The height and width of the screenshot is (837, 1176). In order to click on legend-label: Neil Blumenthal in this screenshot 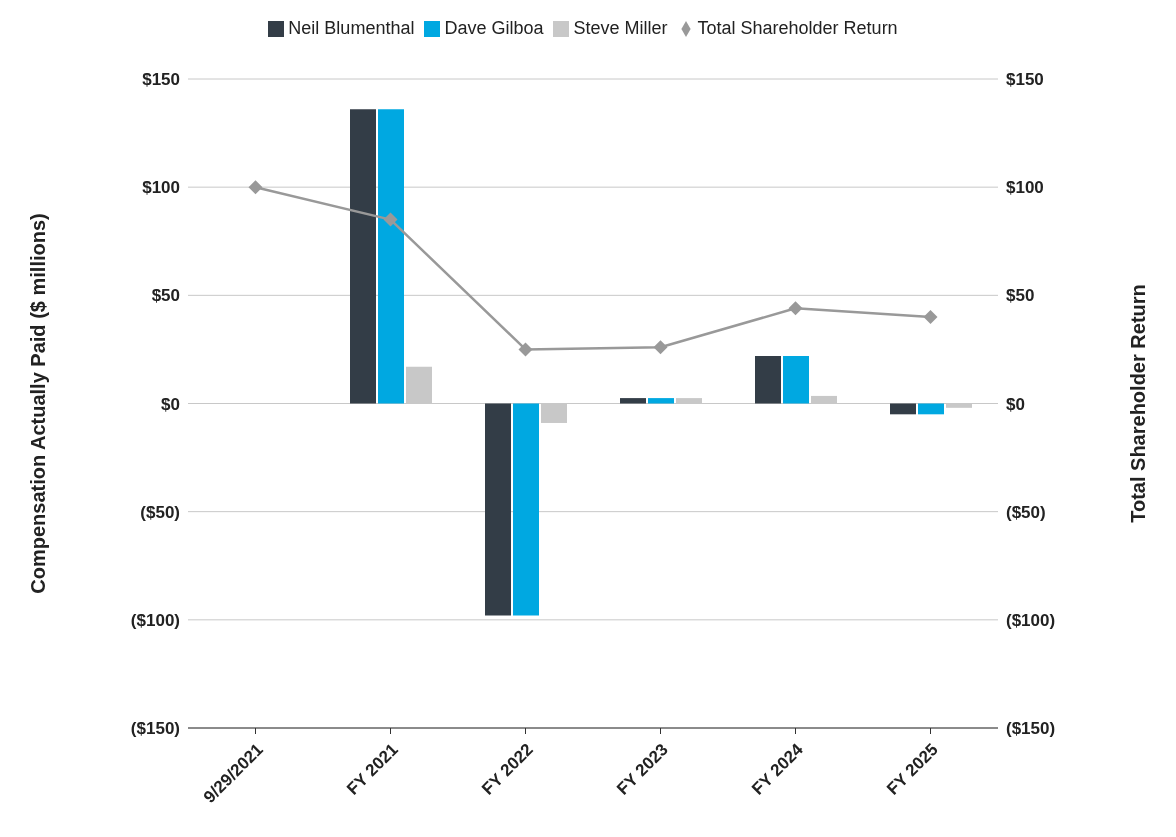, I will do `click(351, 28)`.